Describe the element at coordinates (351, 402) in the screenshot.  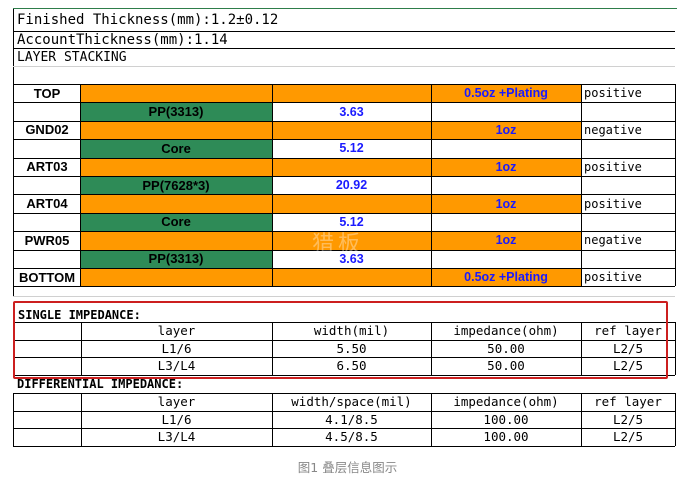
I see `impedance-header-cell: width/space(mil)` at that location.